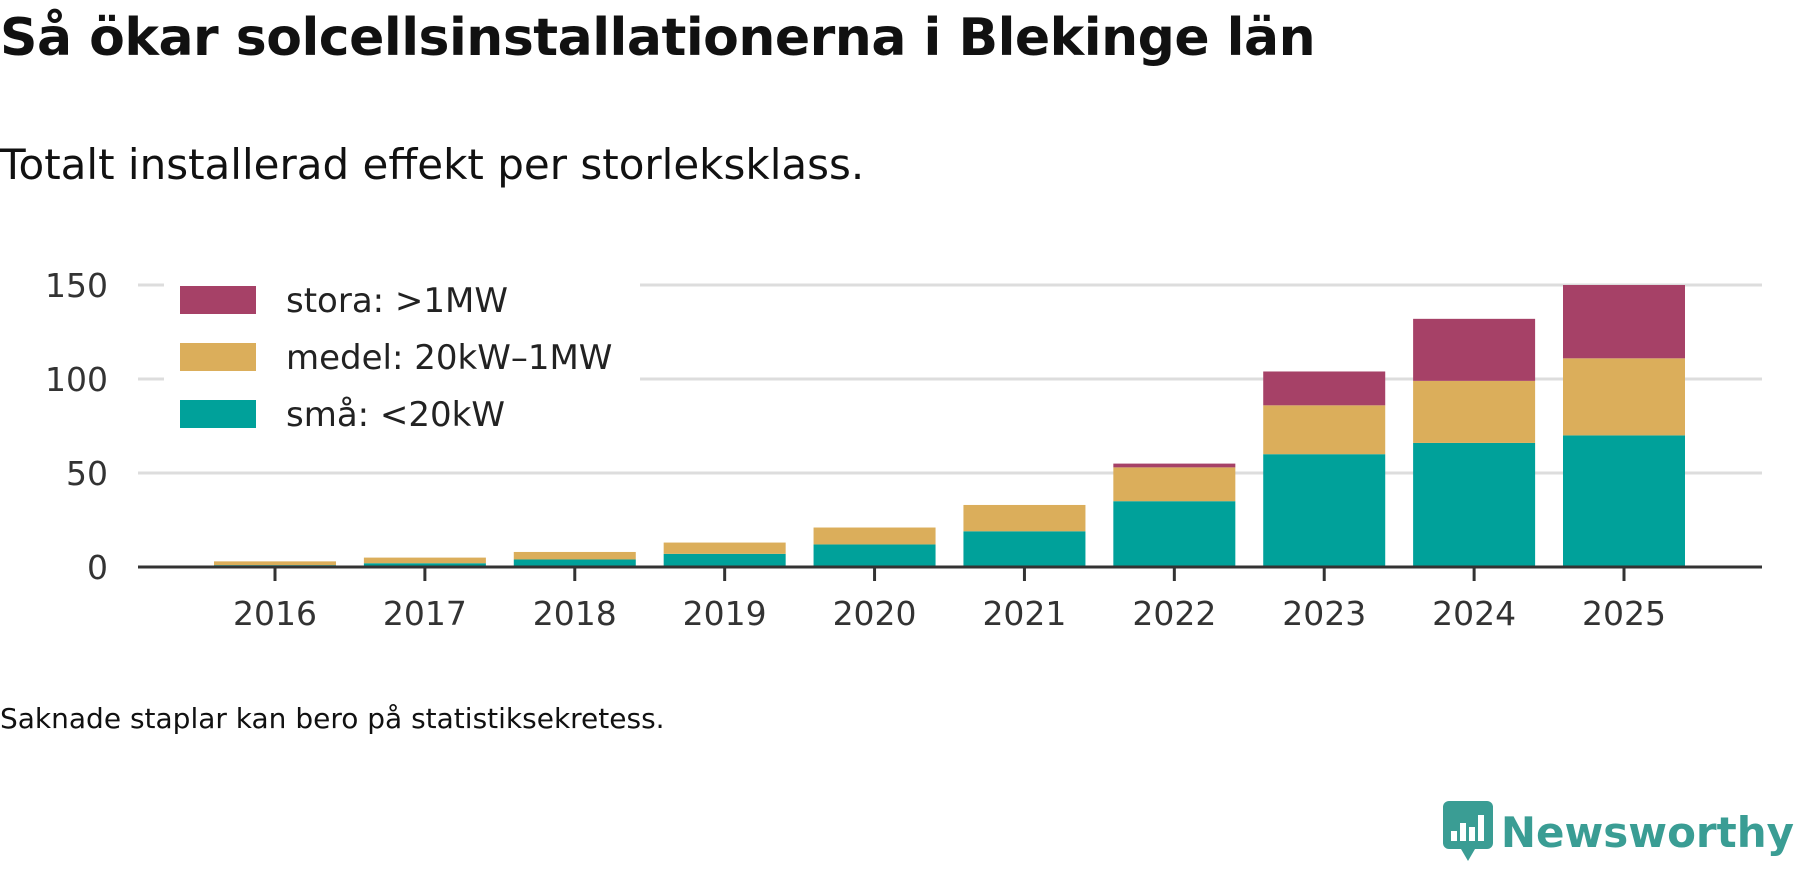 This screenshot has width=1800, height=879. What do you see at coordinates (1174, 465) in the screenshot?
I see `bar-stora-2022` at bounding box center [1174, 465].